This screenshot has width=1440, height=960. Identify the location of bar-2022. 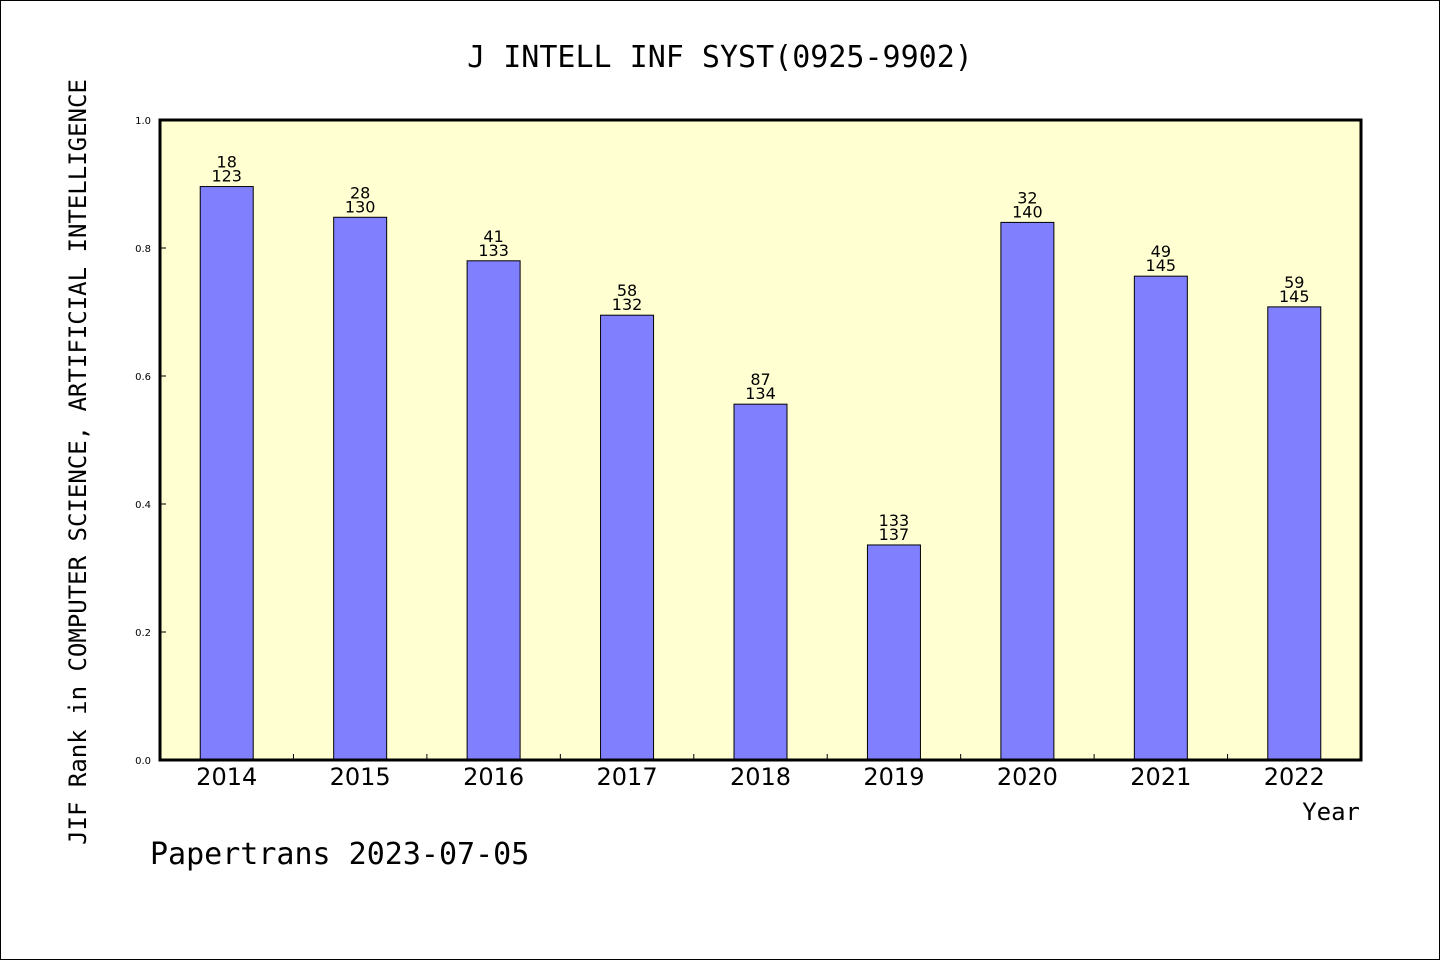
(1294, 533).